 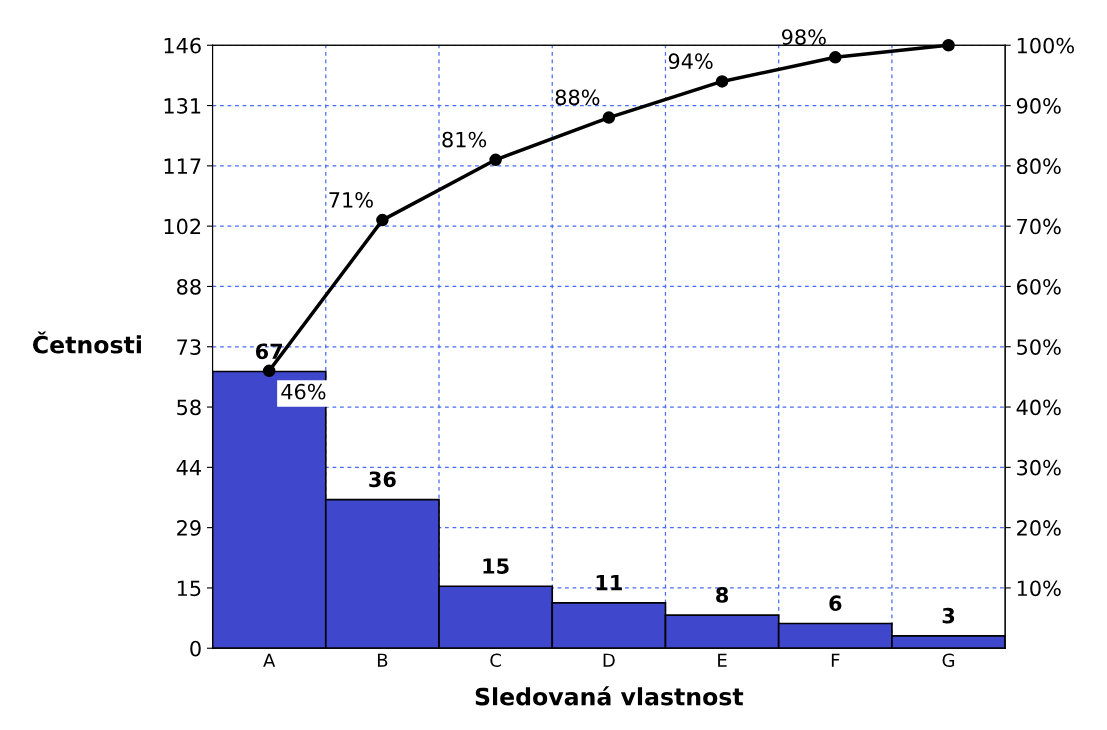 What do you see at coordinates (87, 342) in the screenshot?
I see `y-axis-title: Četnosti` at bounding box center [87, 342].